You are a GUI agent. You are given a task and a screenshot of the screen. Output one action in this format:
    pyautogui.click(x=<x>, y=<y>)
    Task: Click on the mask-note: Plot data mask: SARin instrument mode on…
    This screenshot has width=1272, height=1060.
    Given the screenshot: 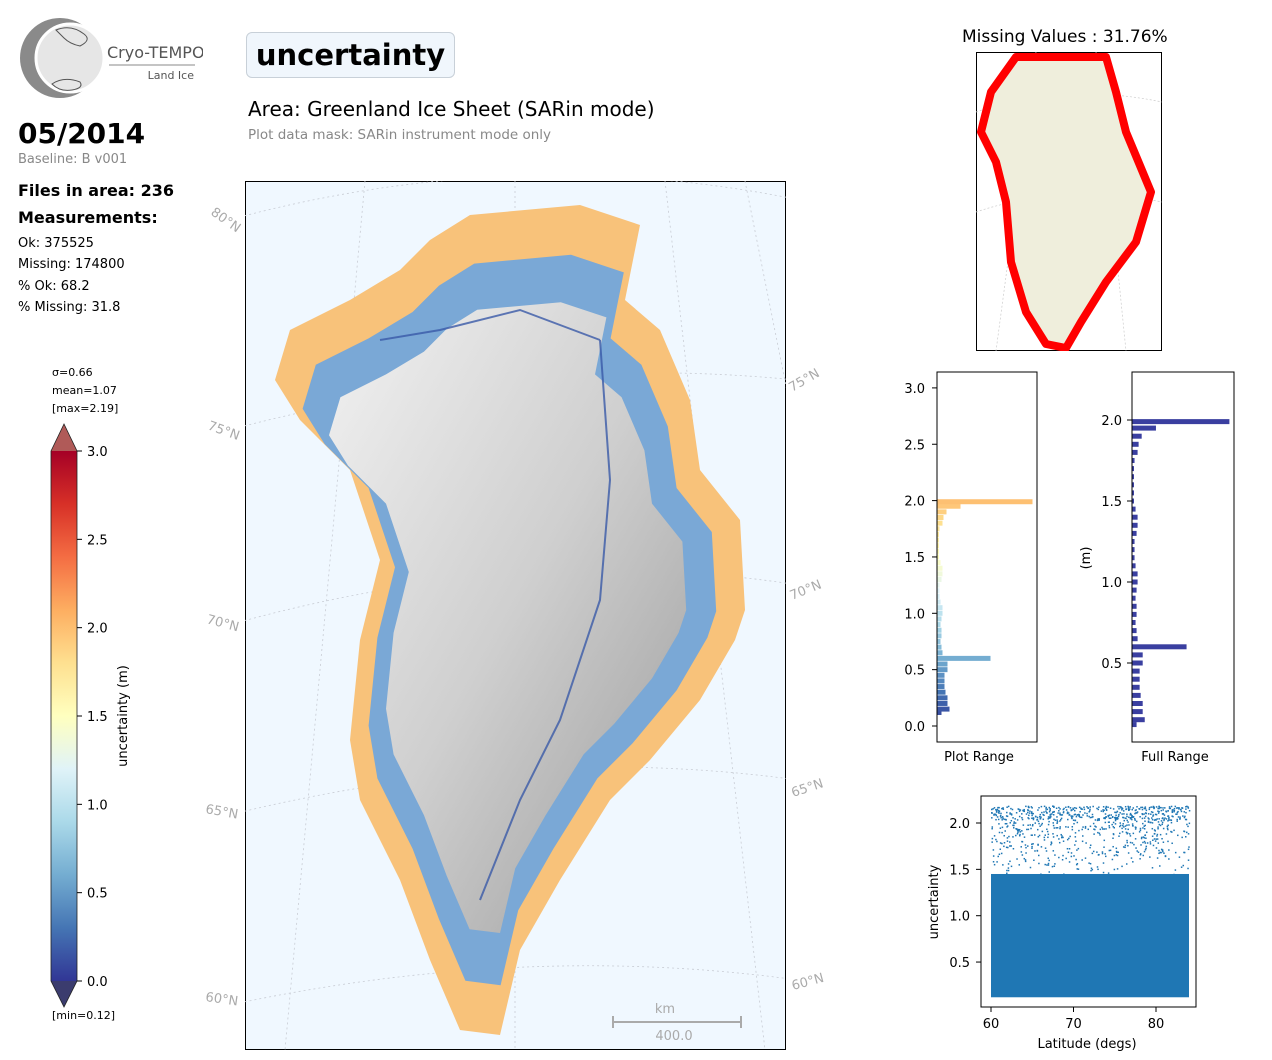 What is the action you would take?
    pyautogui.click(x=400, y=135)
    